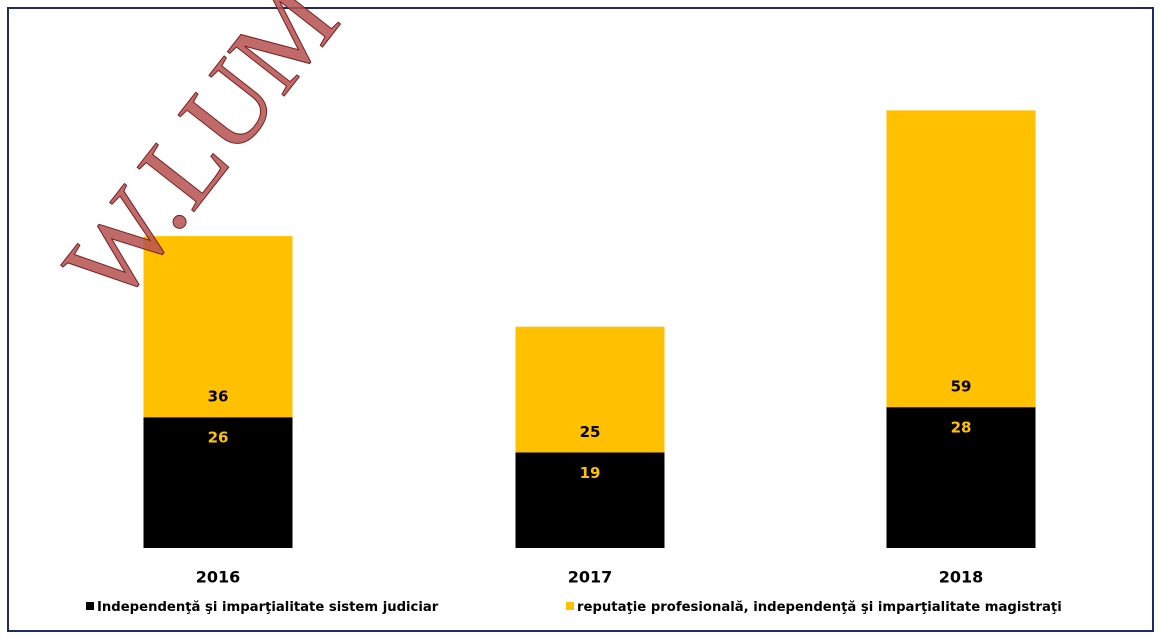 The height and width of the screenshot is (643, 1161). I want to click on x-tick-label: 2016, so click(218, 577).